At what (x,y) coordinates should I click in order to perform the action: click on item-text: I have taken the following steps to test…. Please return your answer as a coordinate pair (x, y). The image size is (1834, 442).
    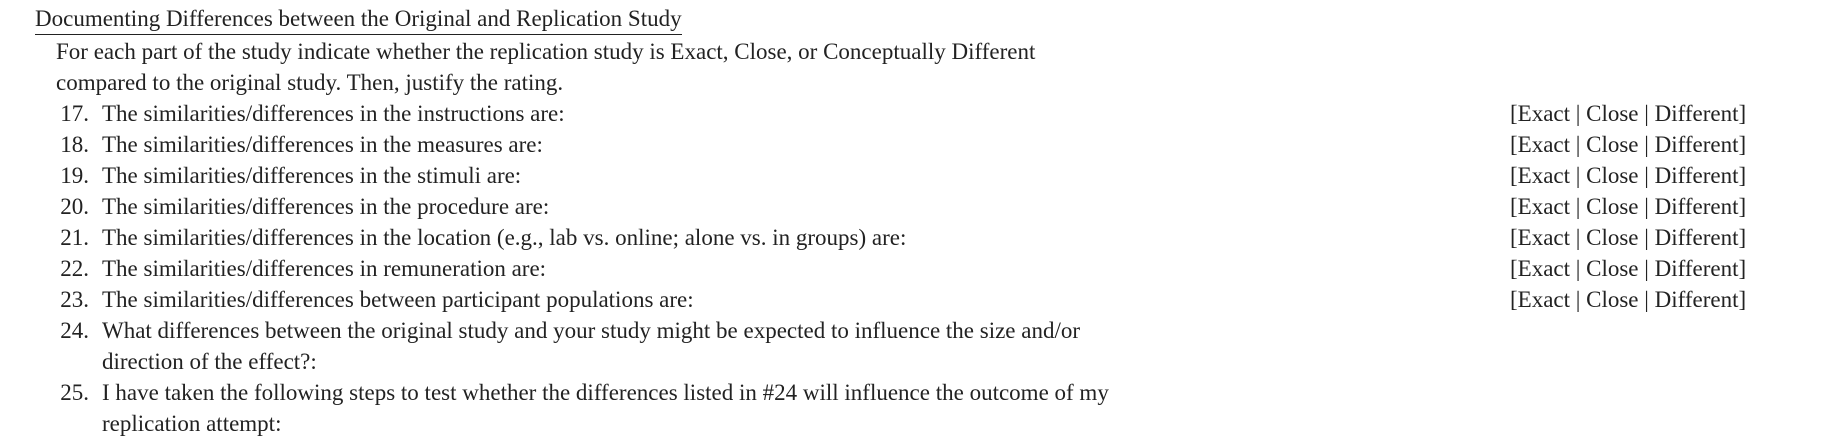
    Looking at the image, I should click on (605, 392).